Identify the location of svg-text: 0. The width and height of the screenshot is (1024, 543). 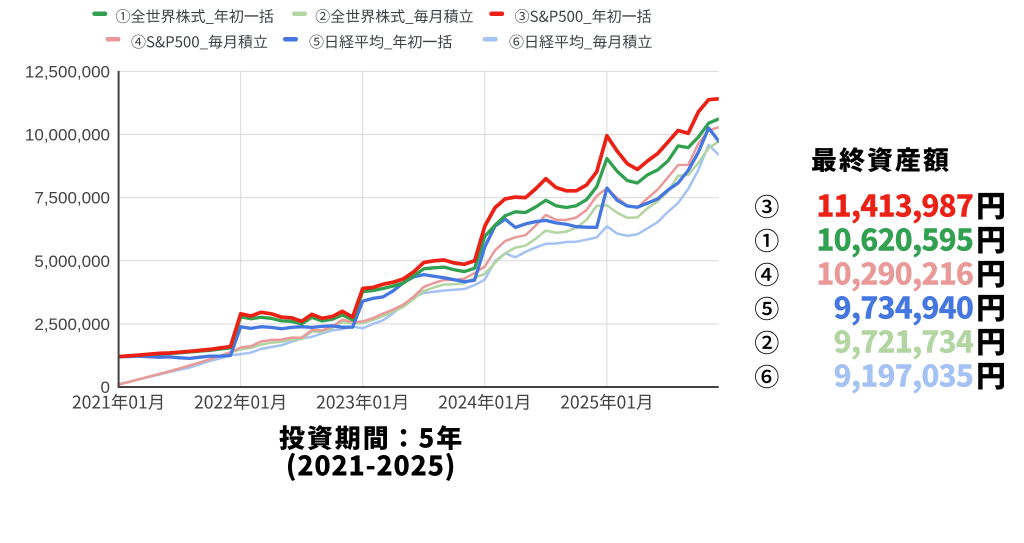
(105, 387).